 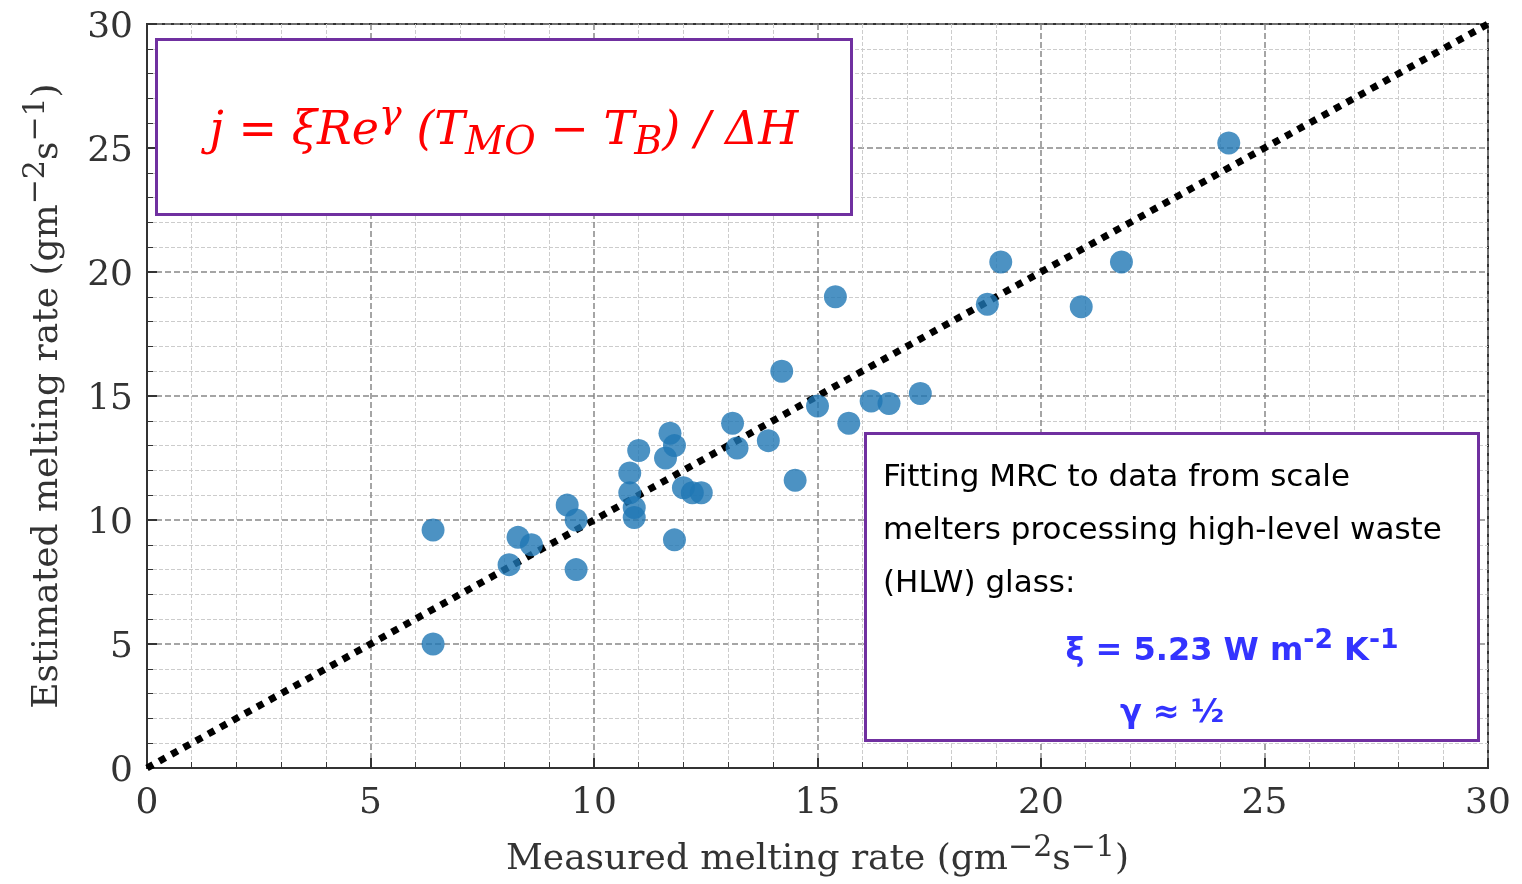 What do you see at coordinates (1172, 711) in the screenshot?
I see `annotation: γ ≈ ½` at bounding box center [1172, 711].